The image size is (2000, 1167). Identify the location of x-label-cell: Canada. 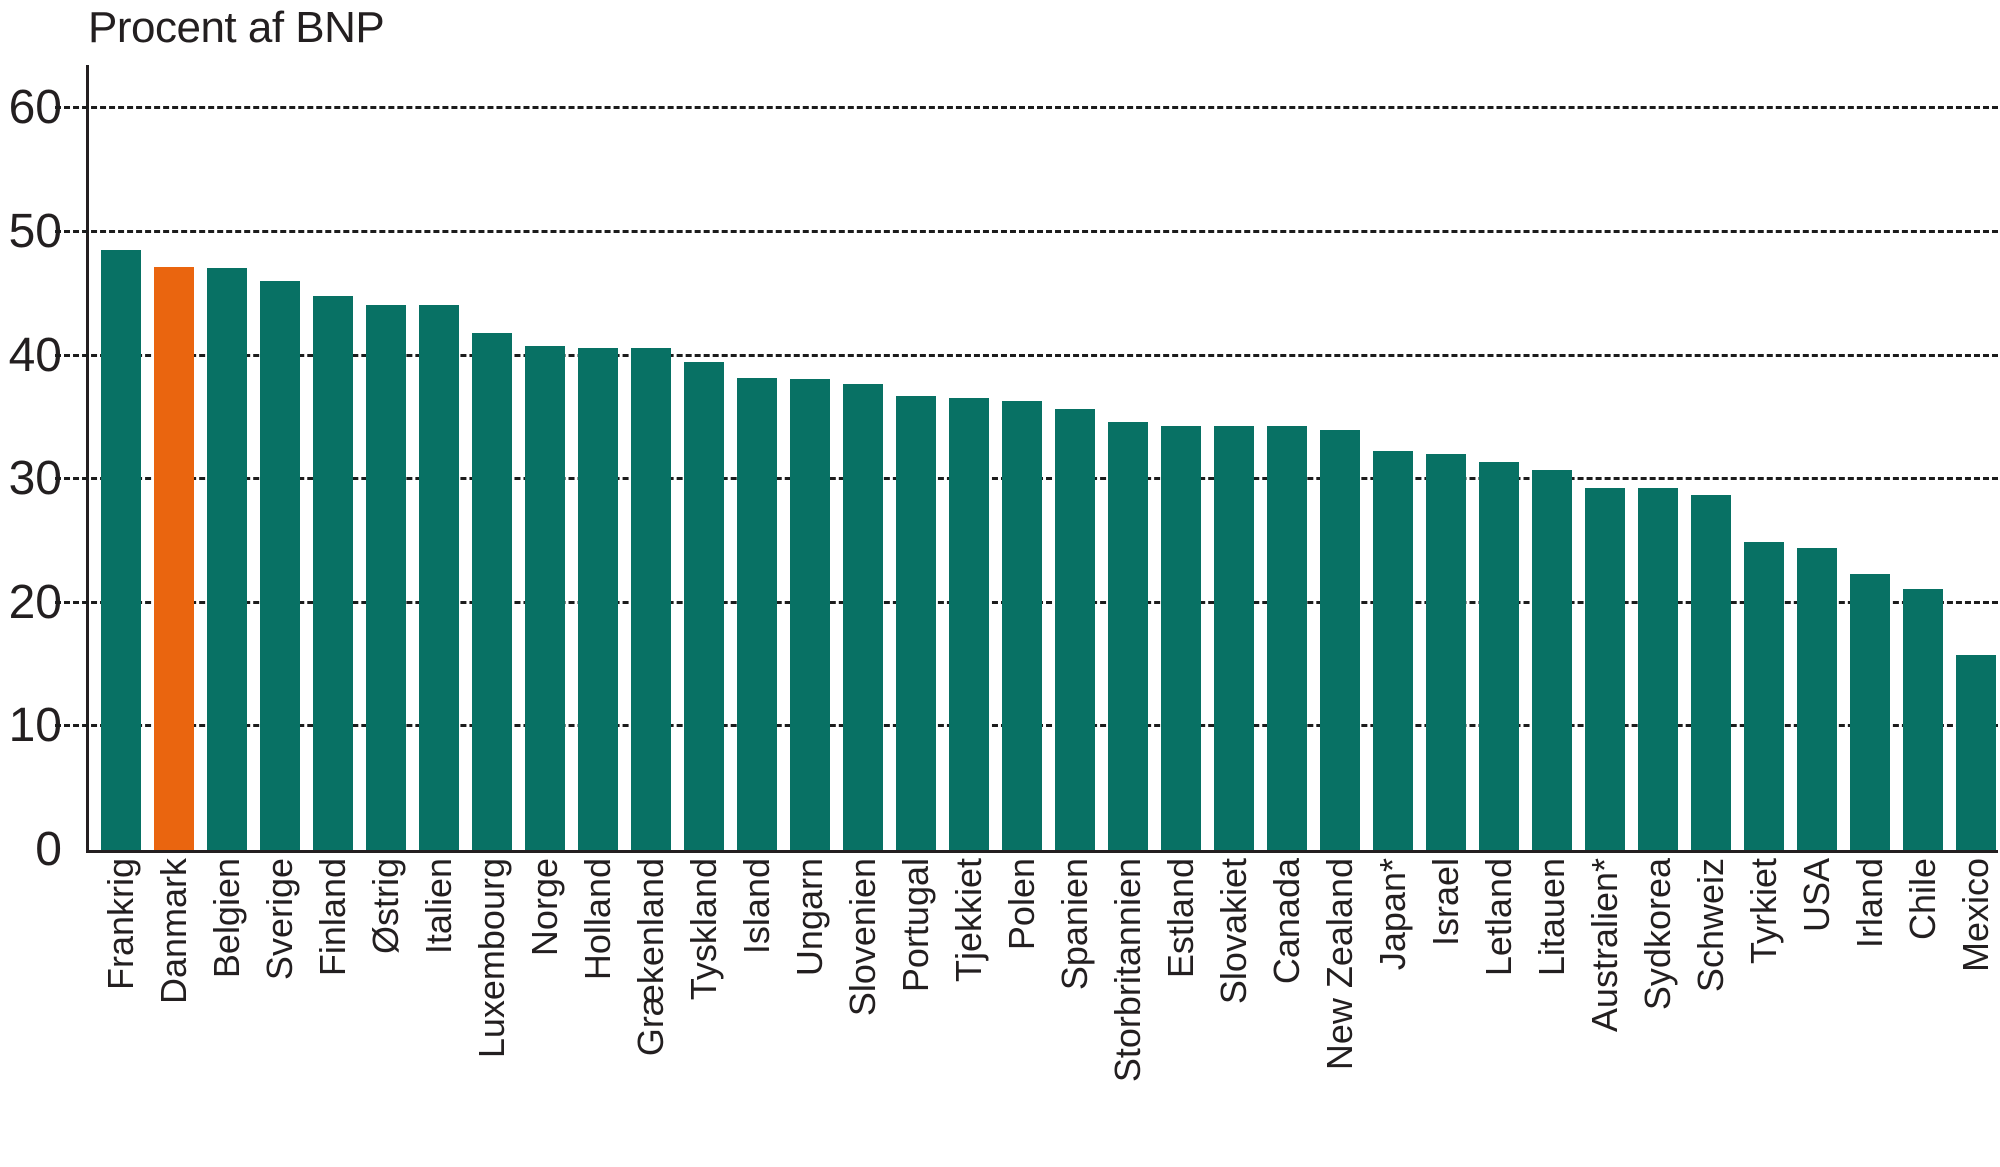
(1286, 1008).